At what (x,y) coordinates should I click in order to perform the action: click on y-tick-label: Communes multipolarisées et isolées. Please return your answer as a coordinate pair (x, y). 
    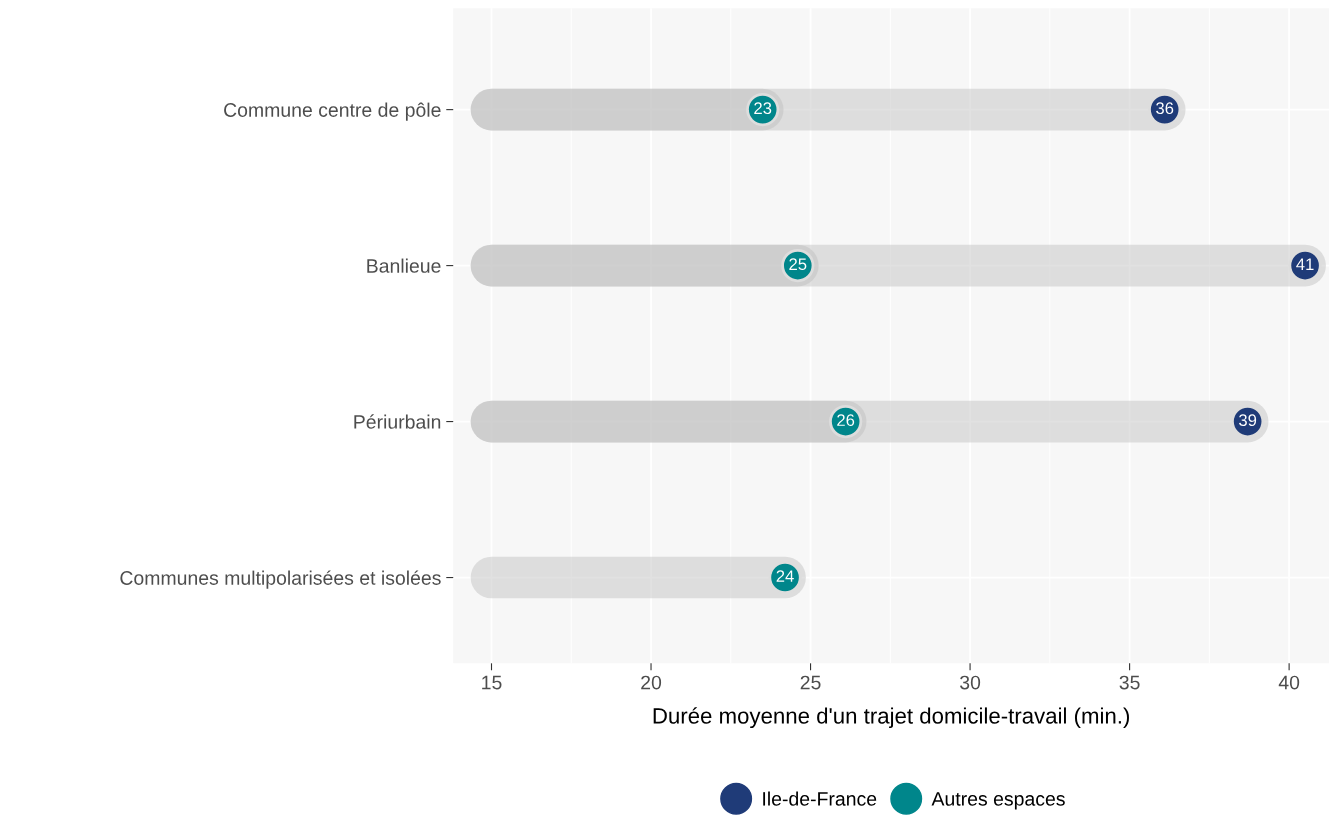
    Looking at the image, I should click on (280, 579).